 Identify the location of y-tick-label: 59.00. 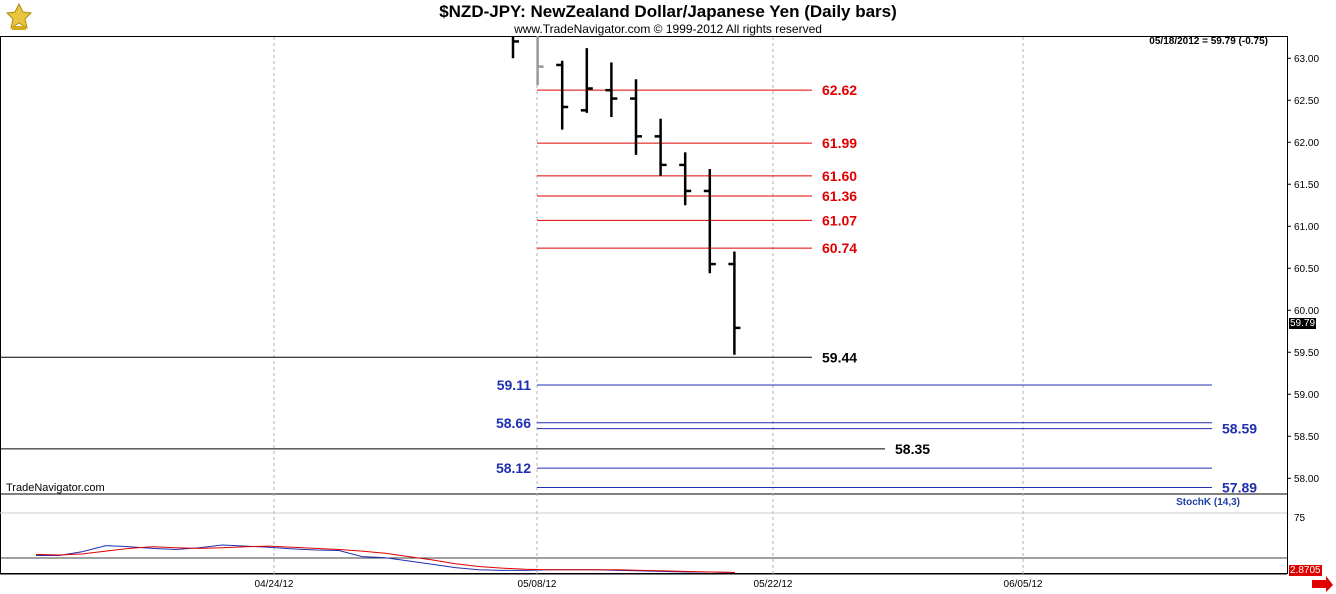
(1306, 395).